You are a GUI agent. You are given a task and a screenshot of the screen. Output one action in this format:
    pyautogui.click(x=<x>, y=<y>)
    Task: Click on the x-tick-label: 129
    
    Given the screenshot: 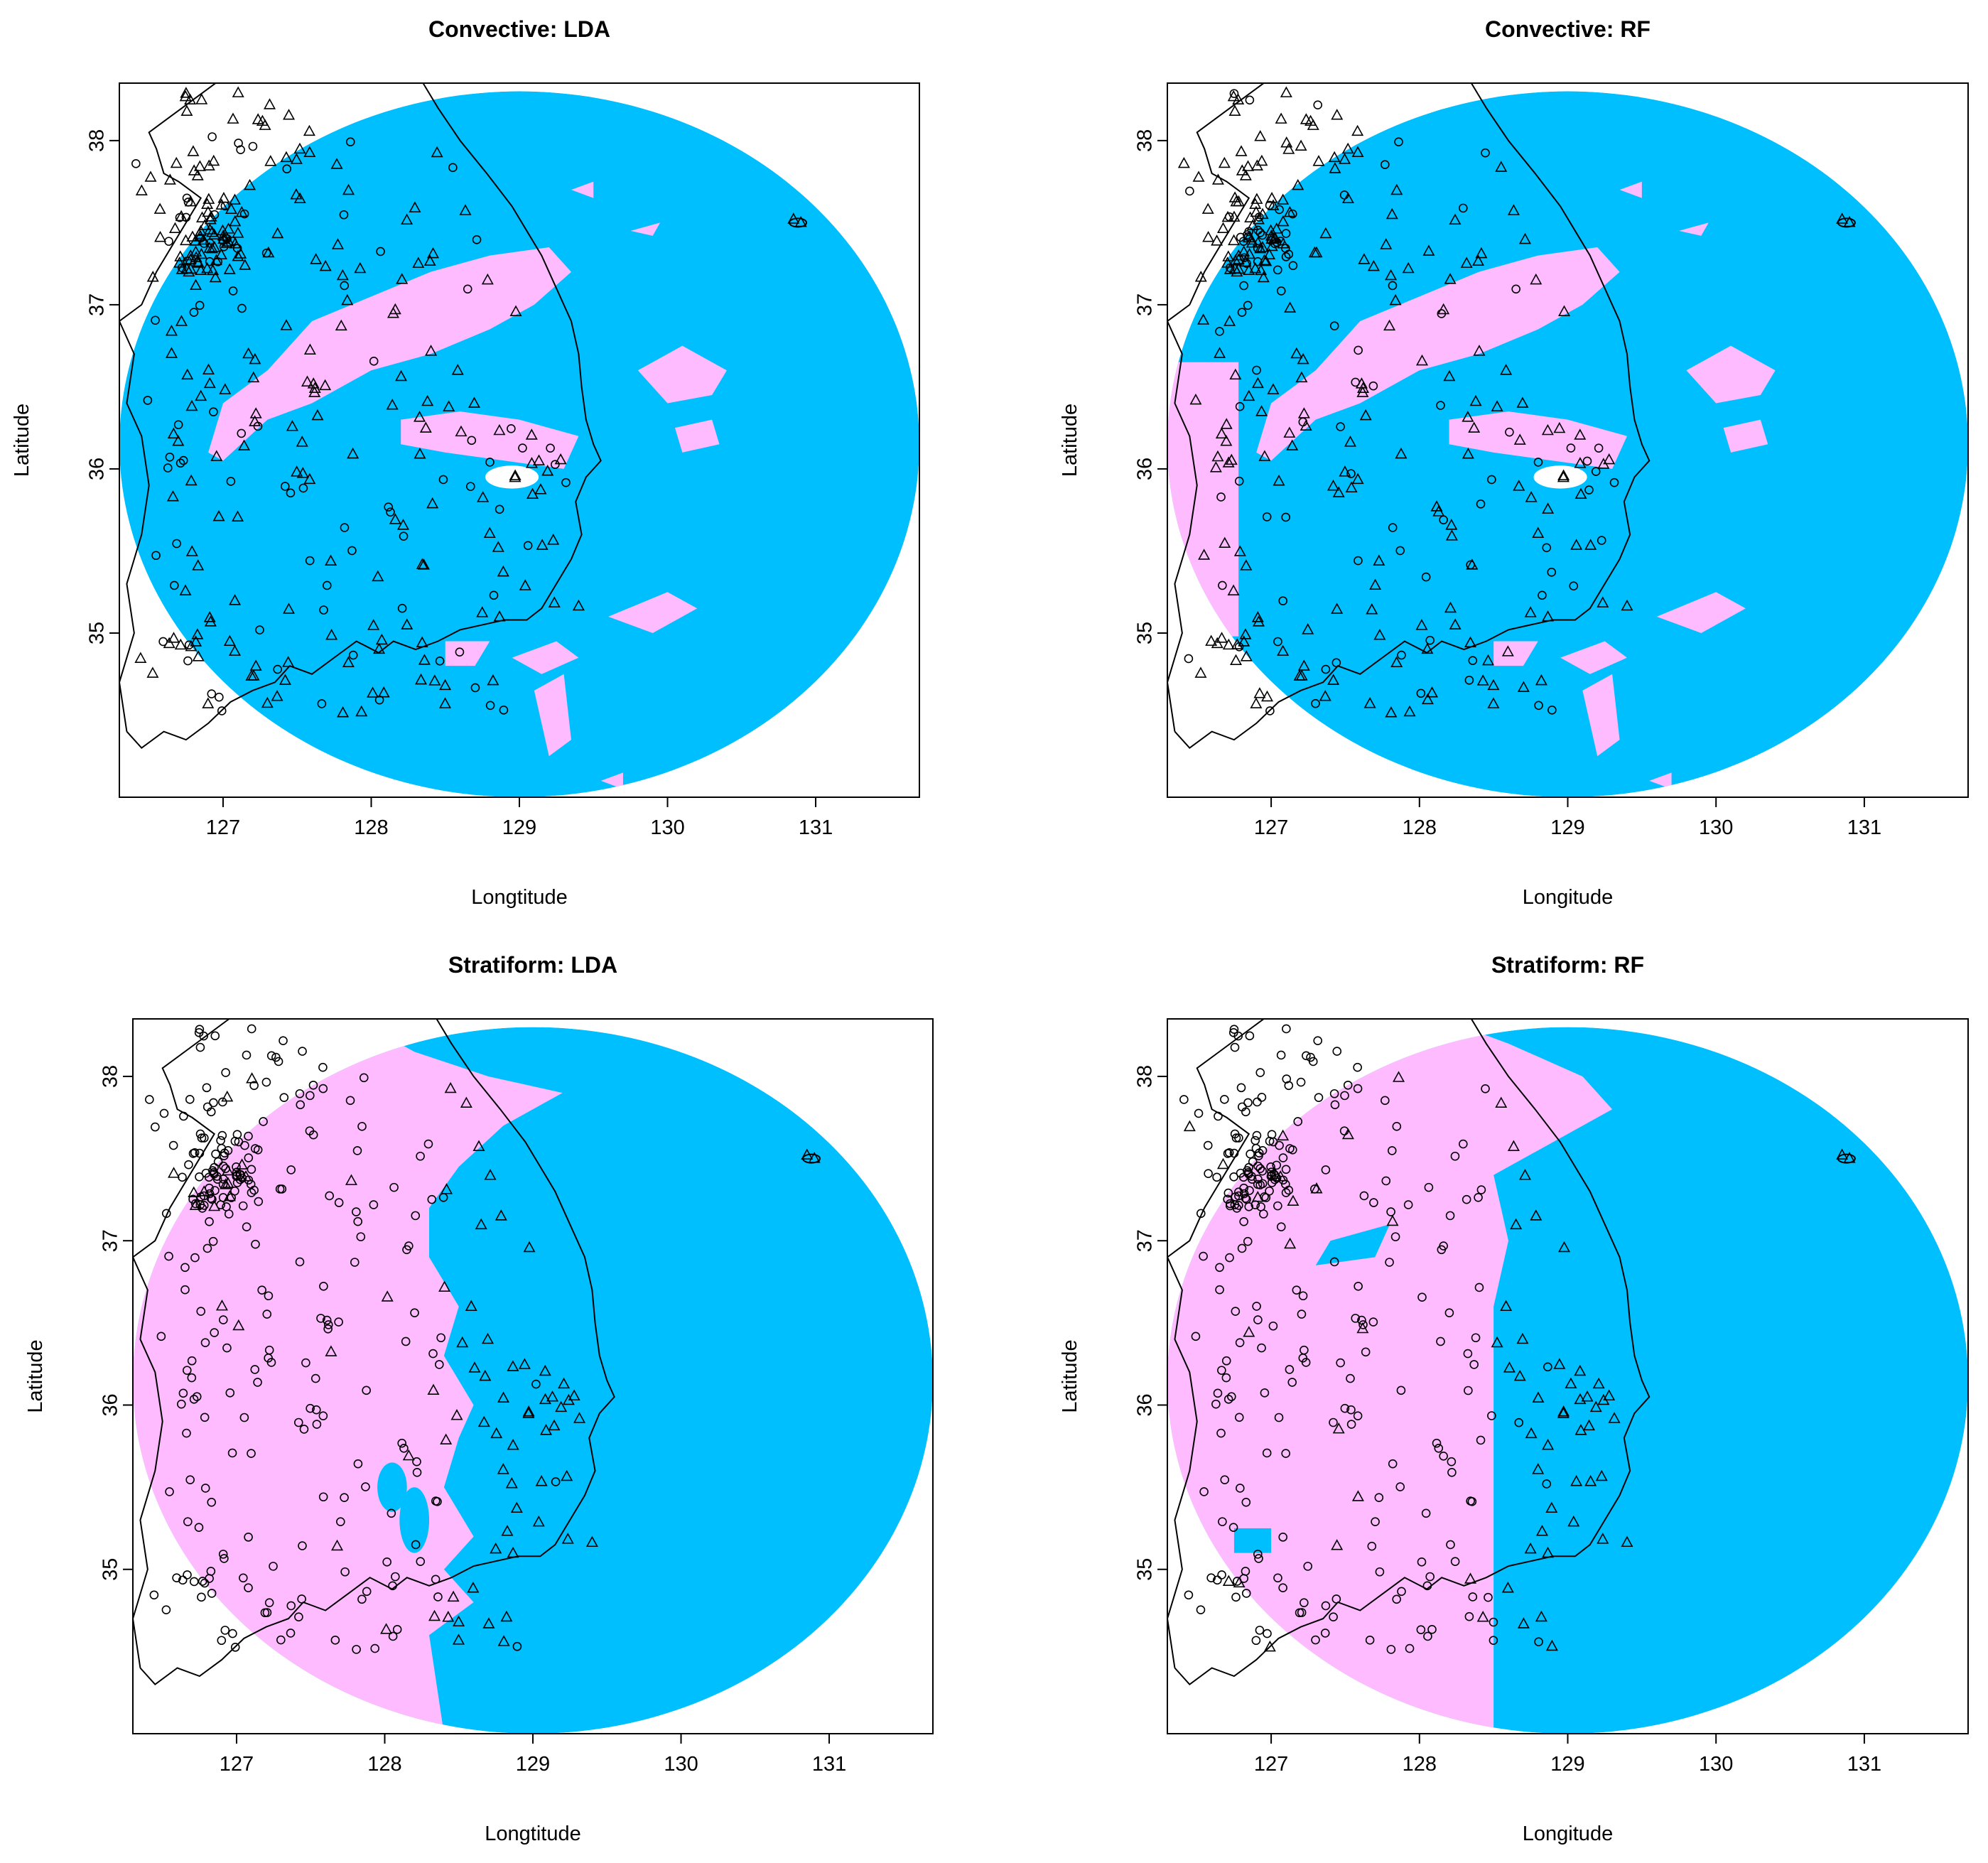 What is the action you would take?
    pyautogui.click(x=1567, y=827)
    